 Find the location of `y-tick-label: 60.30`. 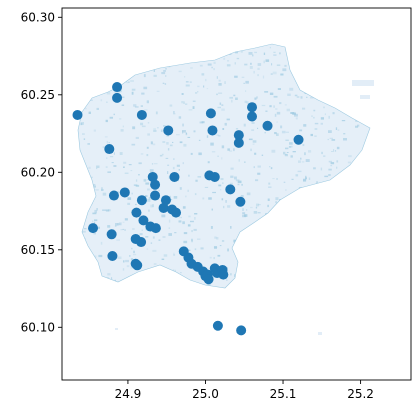

y-tick-label: 60.30 is located at coordinates (38, 17).